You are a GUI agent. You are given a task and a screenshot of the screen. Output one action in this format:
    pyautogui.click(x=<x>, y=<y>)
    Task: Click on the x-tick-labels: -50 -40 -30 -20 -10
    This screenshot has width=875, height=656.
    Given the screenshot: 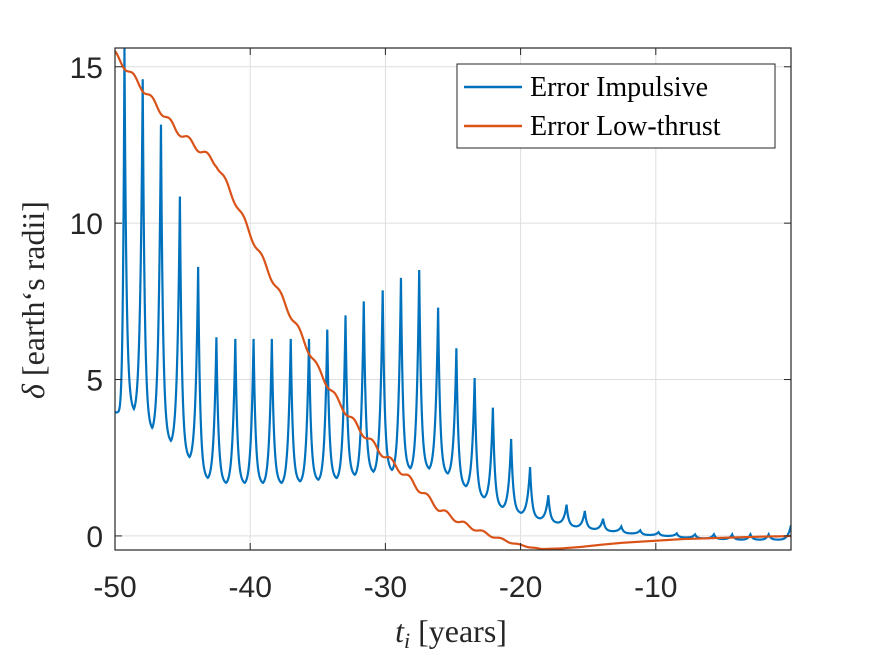 What is the action you would take?
    pyautogui.click(x=385, y=587)
    